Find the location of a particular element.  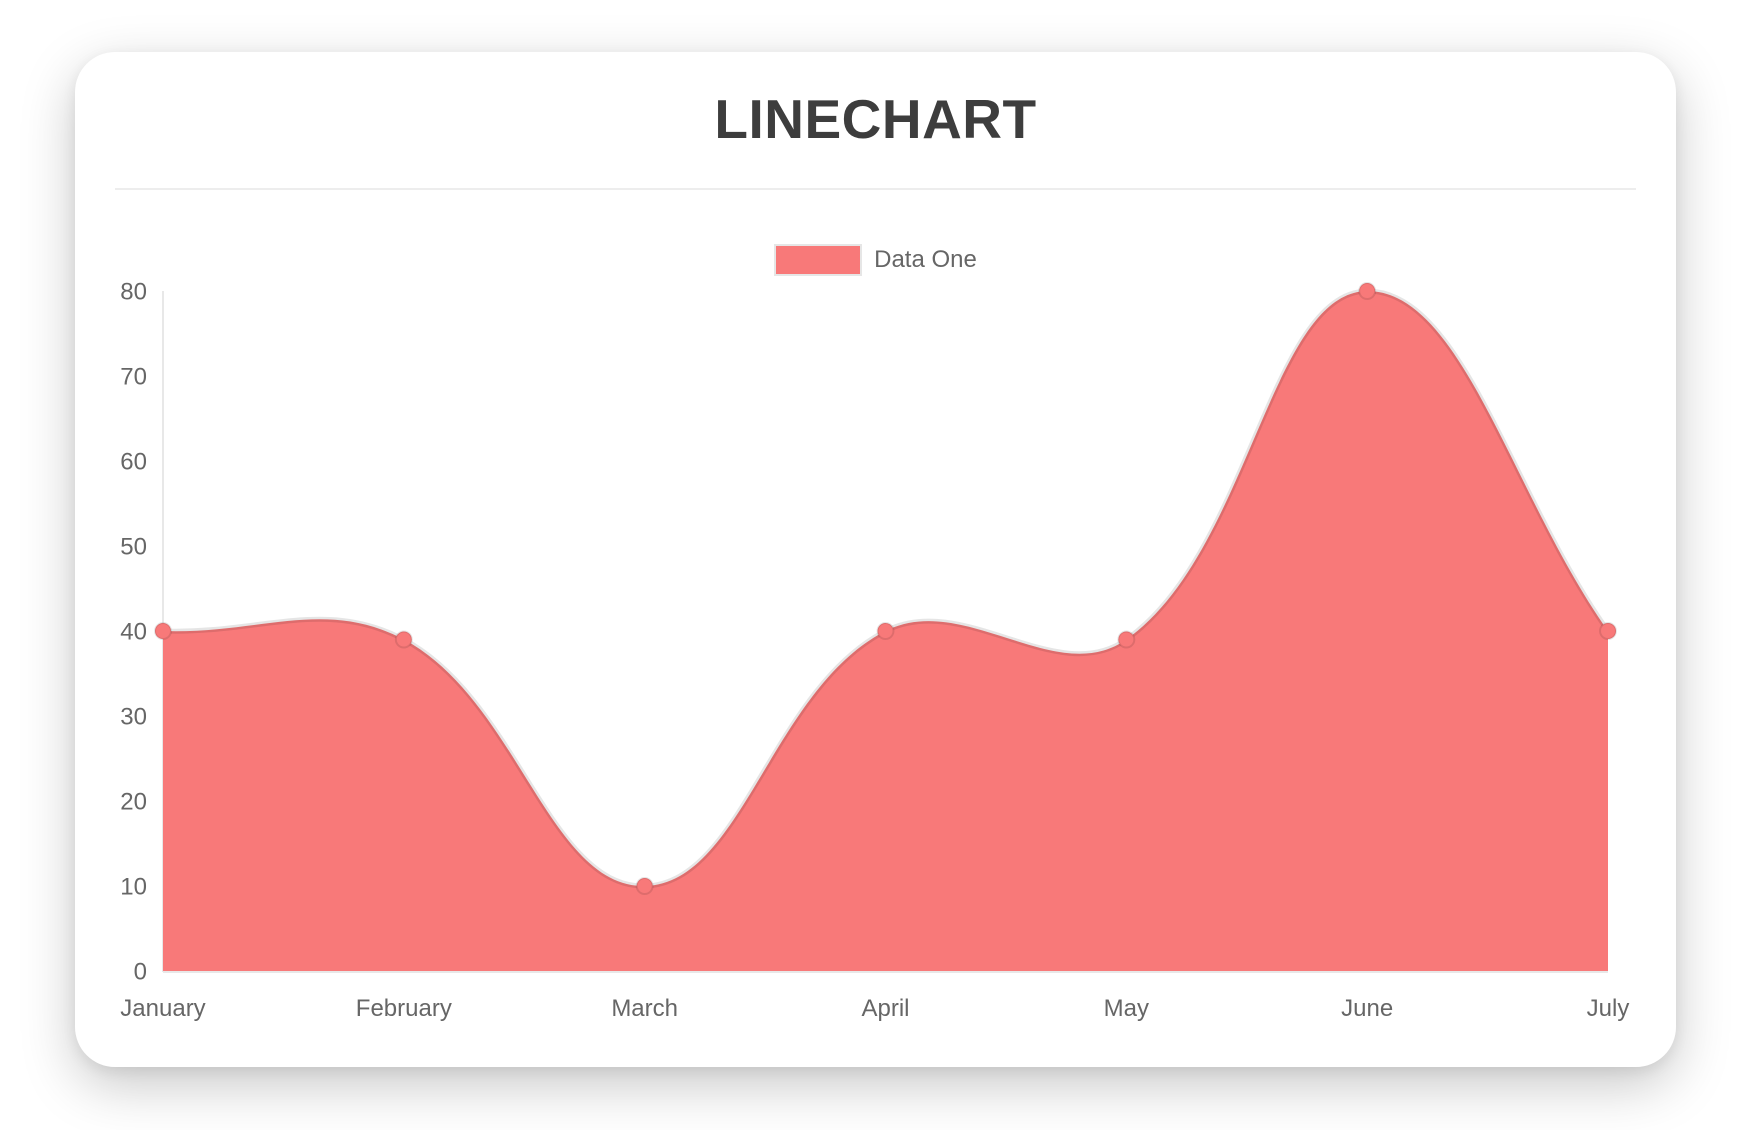

y-tick-label-20: 20 is located at coordinates (133, 802).